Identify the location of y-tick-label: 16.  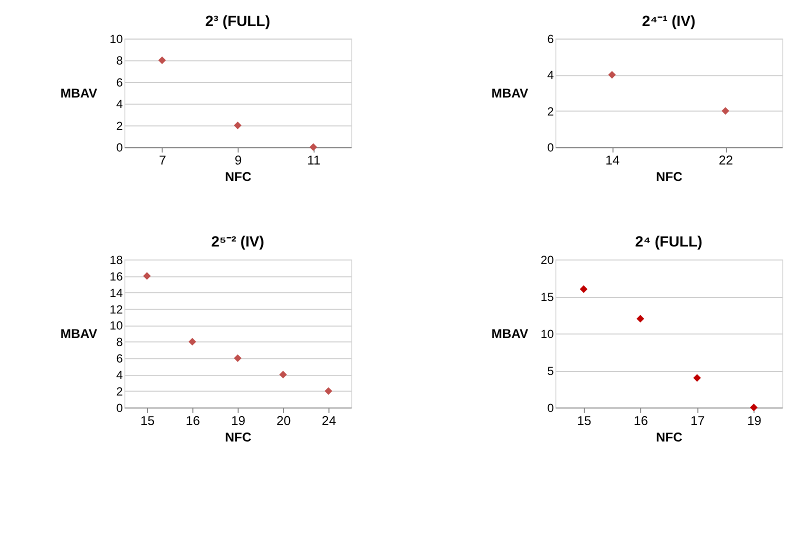
(117, 276).